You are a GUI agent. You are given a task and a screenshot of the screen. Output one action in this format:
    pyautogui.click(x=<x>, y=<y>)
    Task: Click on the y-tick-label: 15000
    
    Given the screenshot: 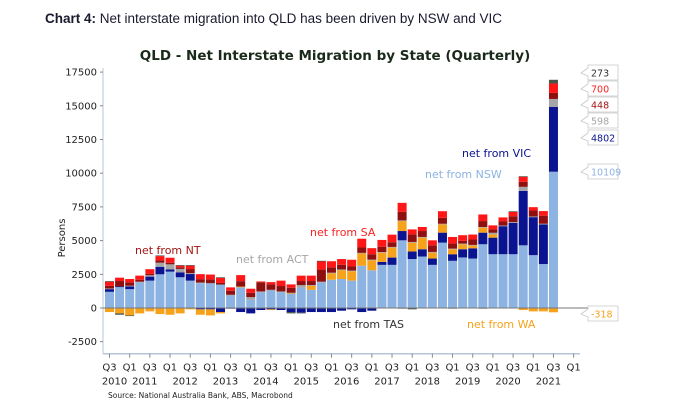 What is the action you would take?
    pyautogui.click(x=81, y=106)
    